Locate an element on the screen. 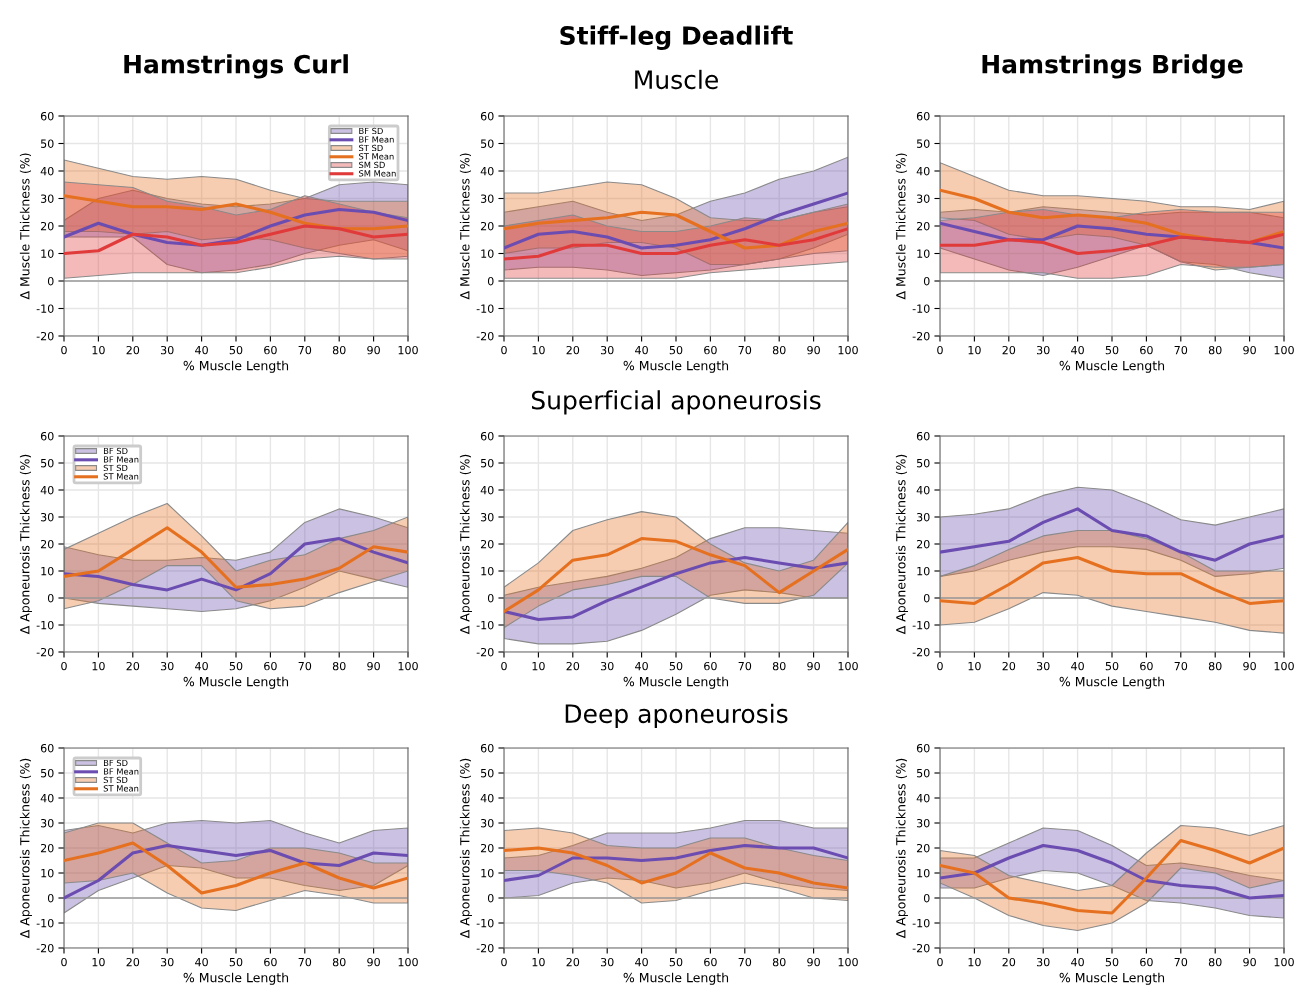  chart-title: Hamstrings Curl is located at coordinates (236, 66).